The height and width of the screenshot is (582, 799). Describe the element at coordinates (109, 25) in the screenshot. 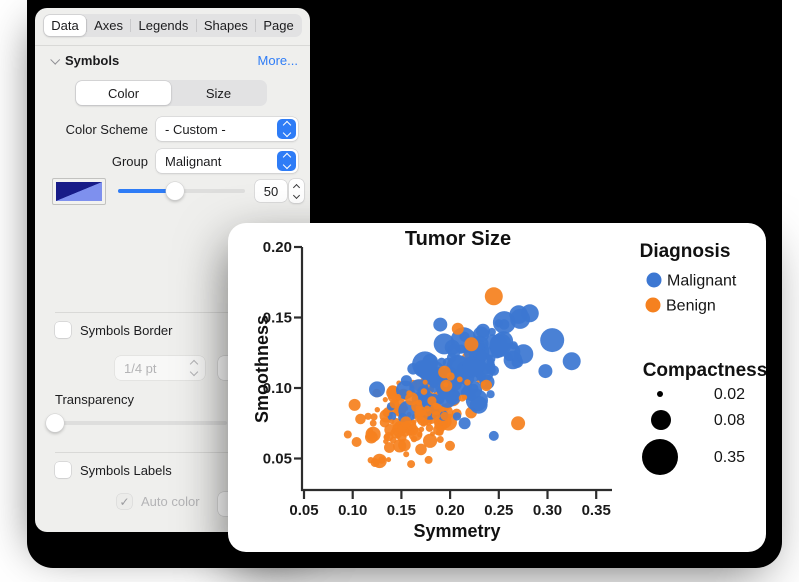

I see `tab-axes: Axes` at that location.